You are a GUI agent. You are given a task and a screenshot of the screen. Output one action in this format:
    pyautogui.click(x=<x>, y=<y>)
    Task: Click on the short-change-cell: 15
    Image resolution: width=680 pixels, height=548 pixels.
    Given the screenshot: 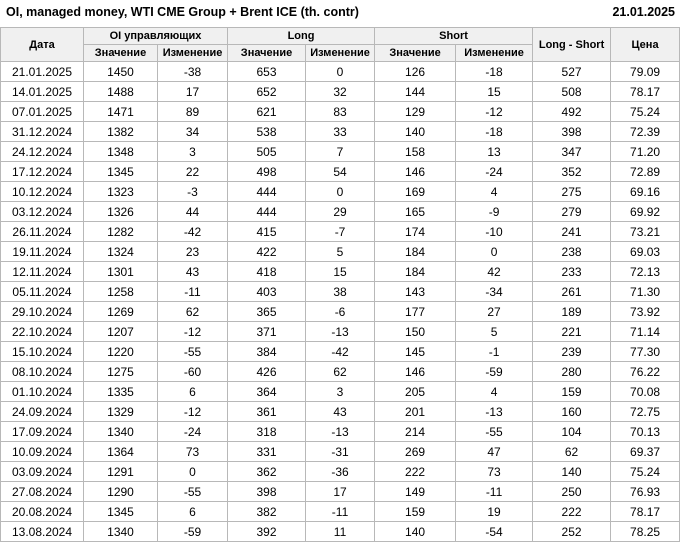 What is the action you would take?
    pyautogui.click(x=494, y=91)
    